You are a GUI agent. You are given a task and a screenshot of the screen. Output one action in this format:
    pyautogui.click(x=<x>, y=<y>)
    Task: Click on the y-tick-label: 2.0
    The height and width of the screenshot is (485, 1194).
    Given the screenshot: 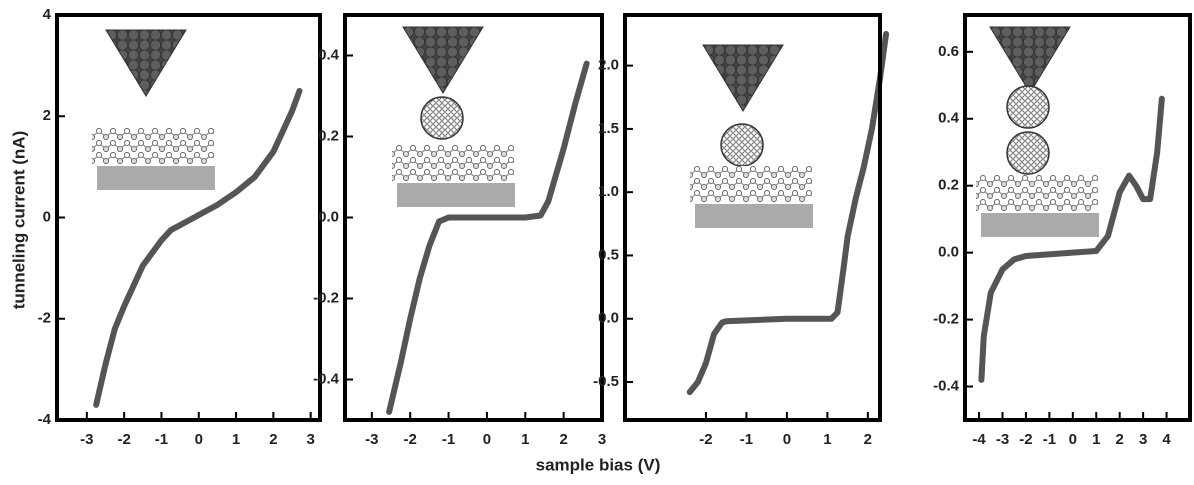 What is the action you would take?
    pyautogui.click(x=608, y=65)
    